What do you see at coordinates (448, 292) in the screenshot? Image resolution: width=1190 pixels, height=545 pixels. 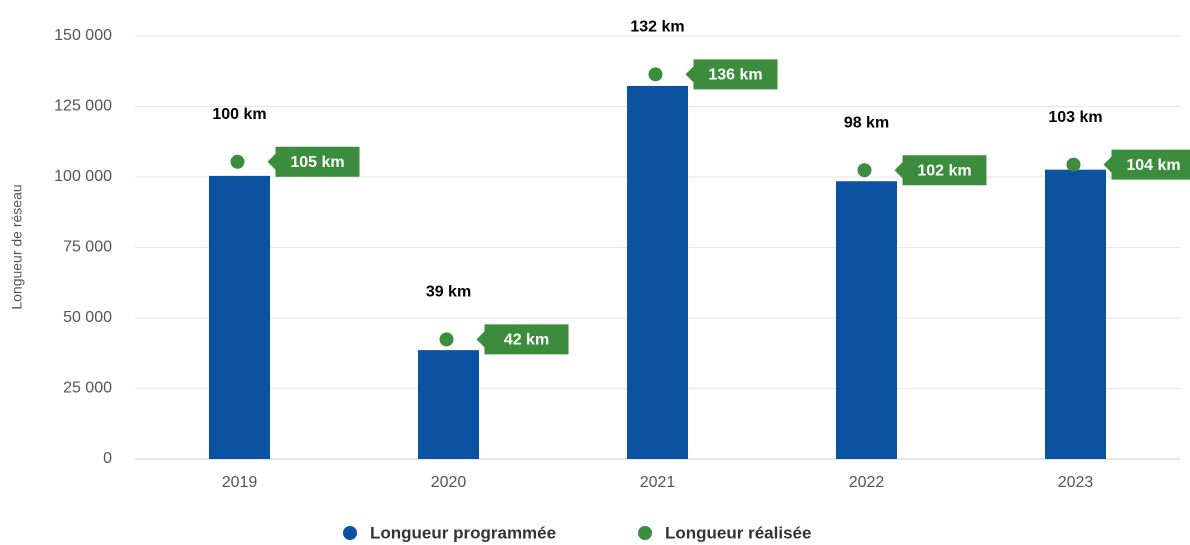 I see `data-label: 39 km` at bounding box center [448, 292].